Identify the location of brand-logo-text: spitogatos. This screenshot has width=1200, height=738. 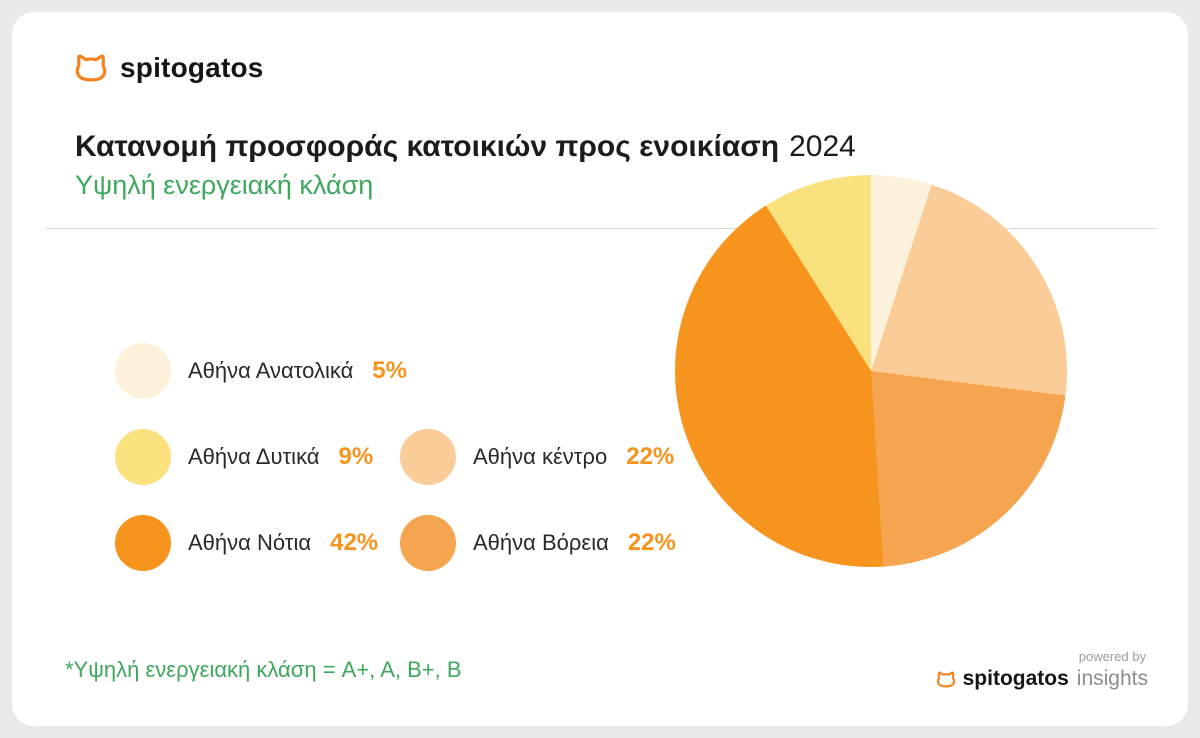
(192, 67).